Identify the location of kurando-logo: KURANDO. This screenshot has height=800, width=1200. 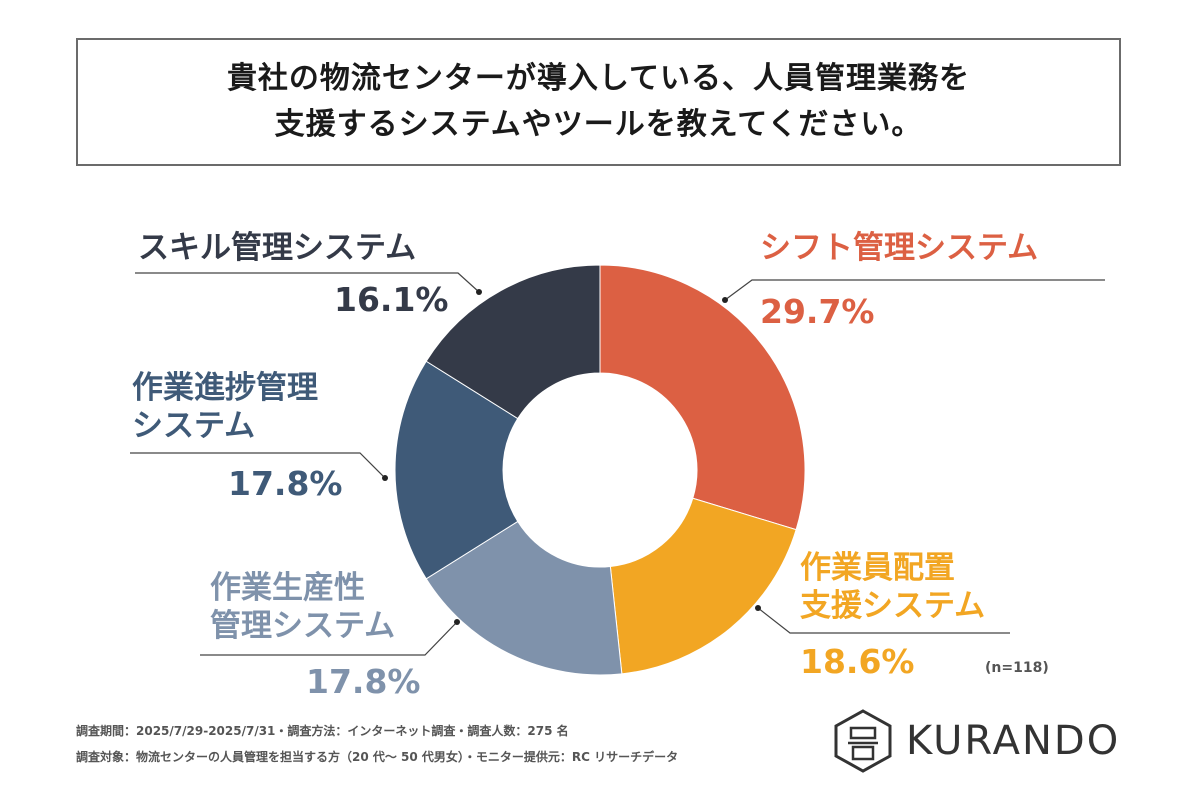
(976, 741).